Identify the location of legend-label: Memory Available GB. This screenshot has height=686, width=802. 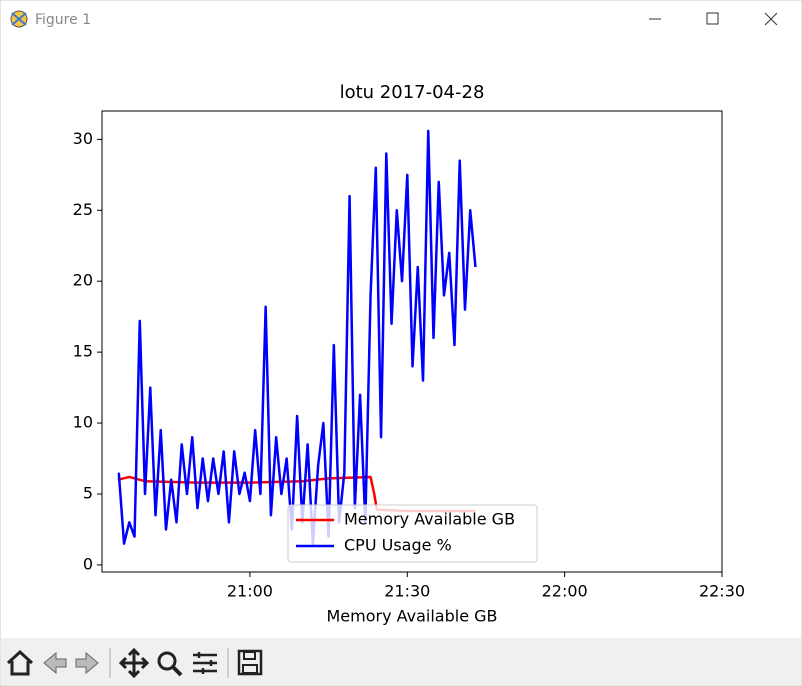
(429, 519).